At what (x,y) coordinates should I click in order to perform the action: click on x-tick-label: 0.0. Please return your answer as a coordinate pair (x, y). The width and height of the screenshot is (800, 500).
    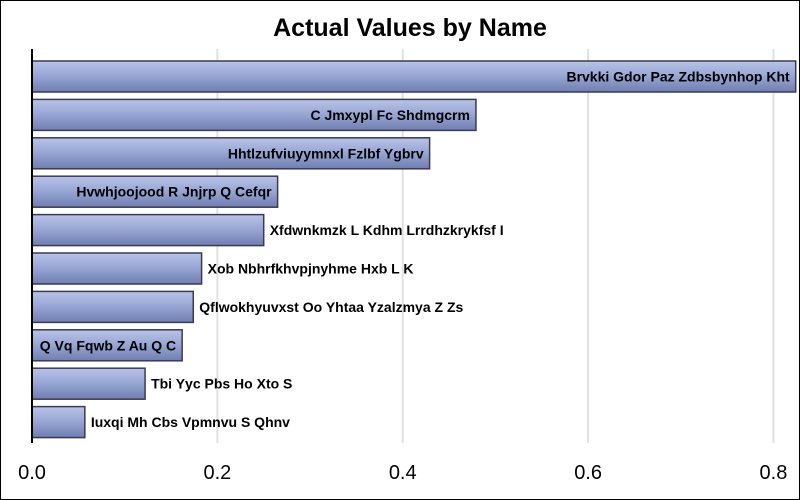
    Looking at the image, I should click on (32, 473).